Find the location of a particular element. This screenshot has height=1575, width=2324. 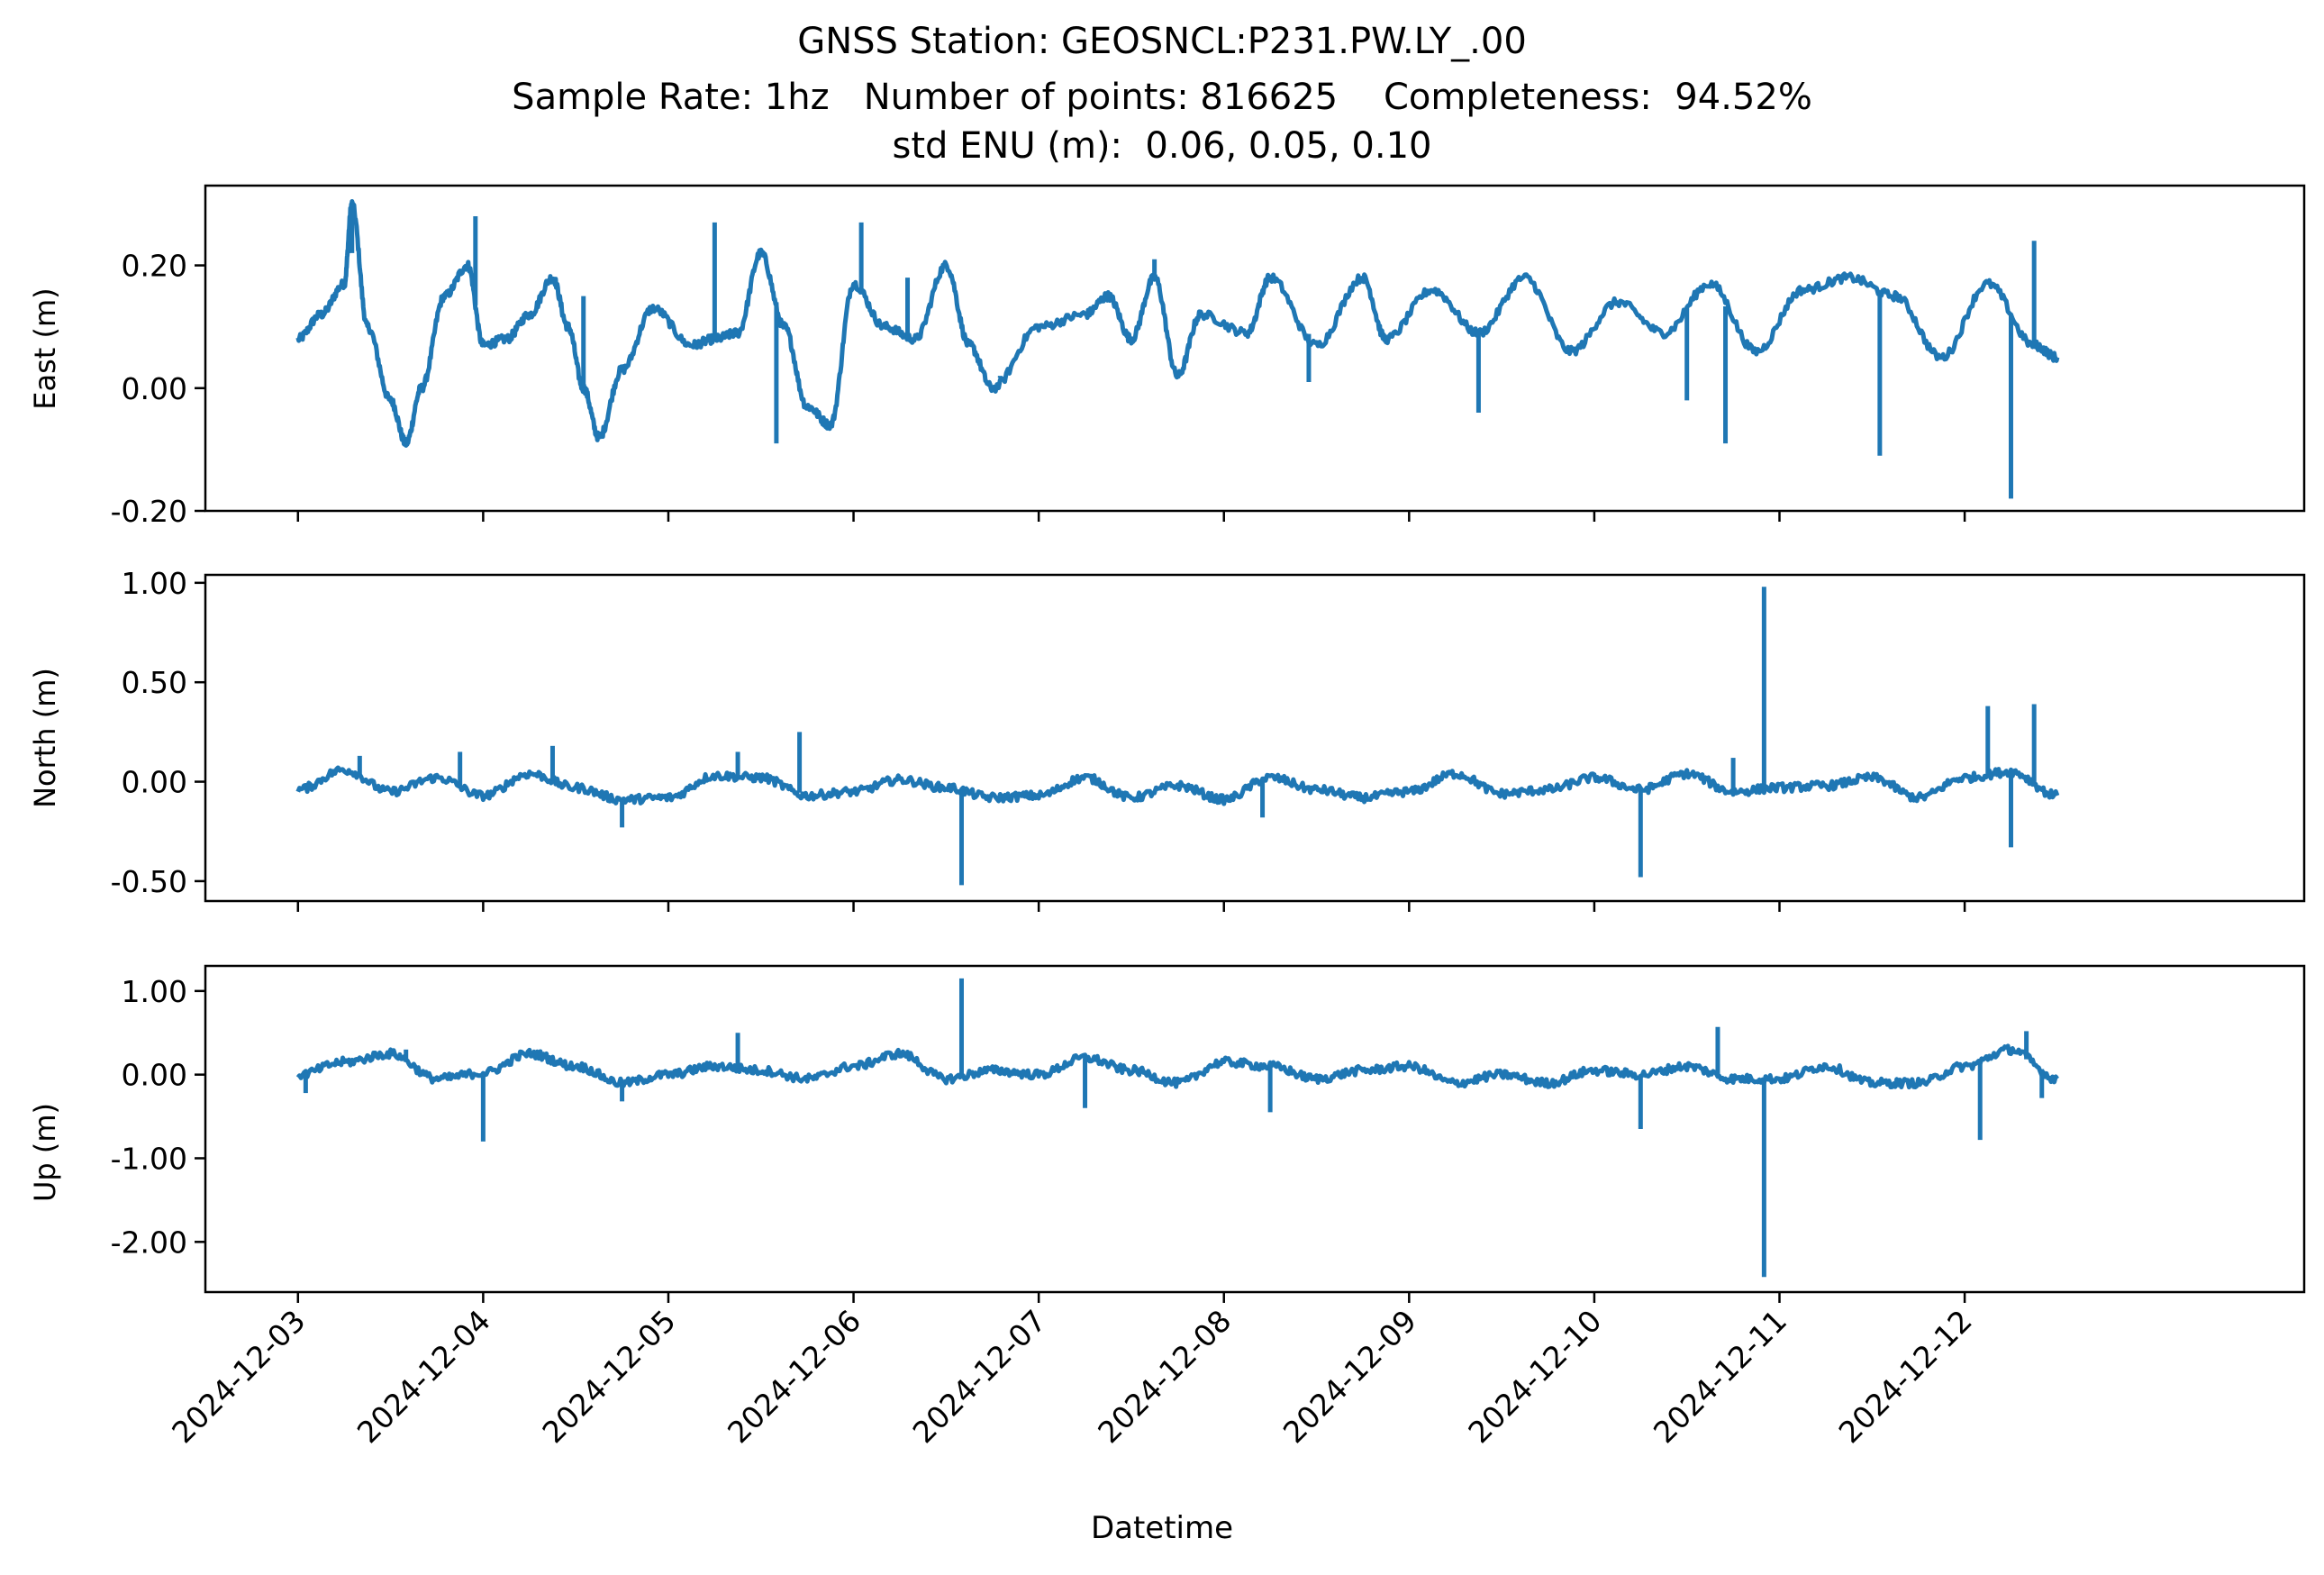

x-tick-label-7: 2024-12-10 is located at coordinates (1534, 1376).